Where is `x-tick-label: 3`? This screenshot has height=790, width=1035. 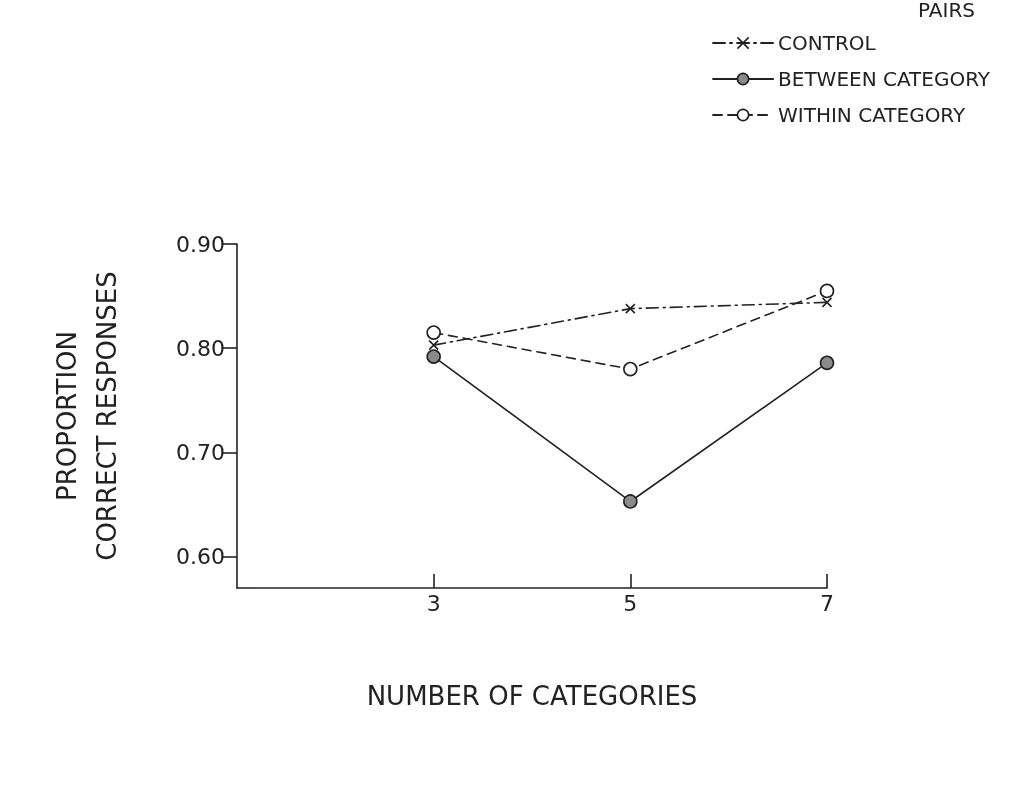 x-tick-label: 3 is located at coordinates (433, 603).